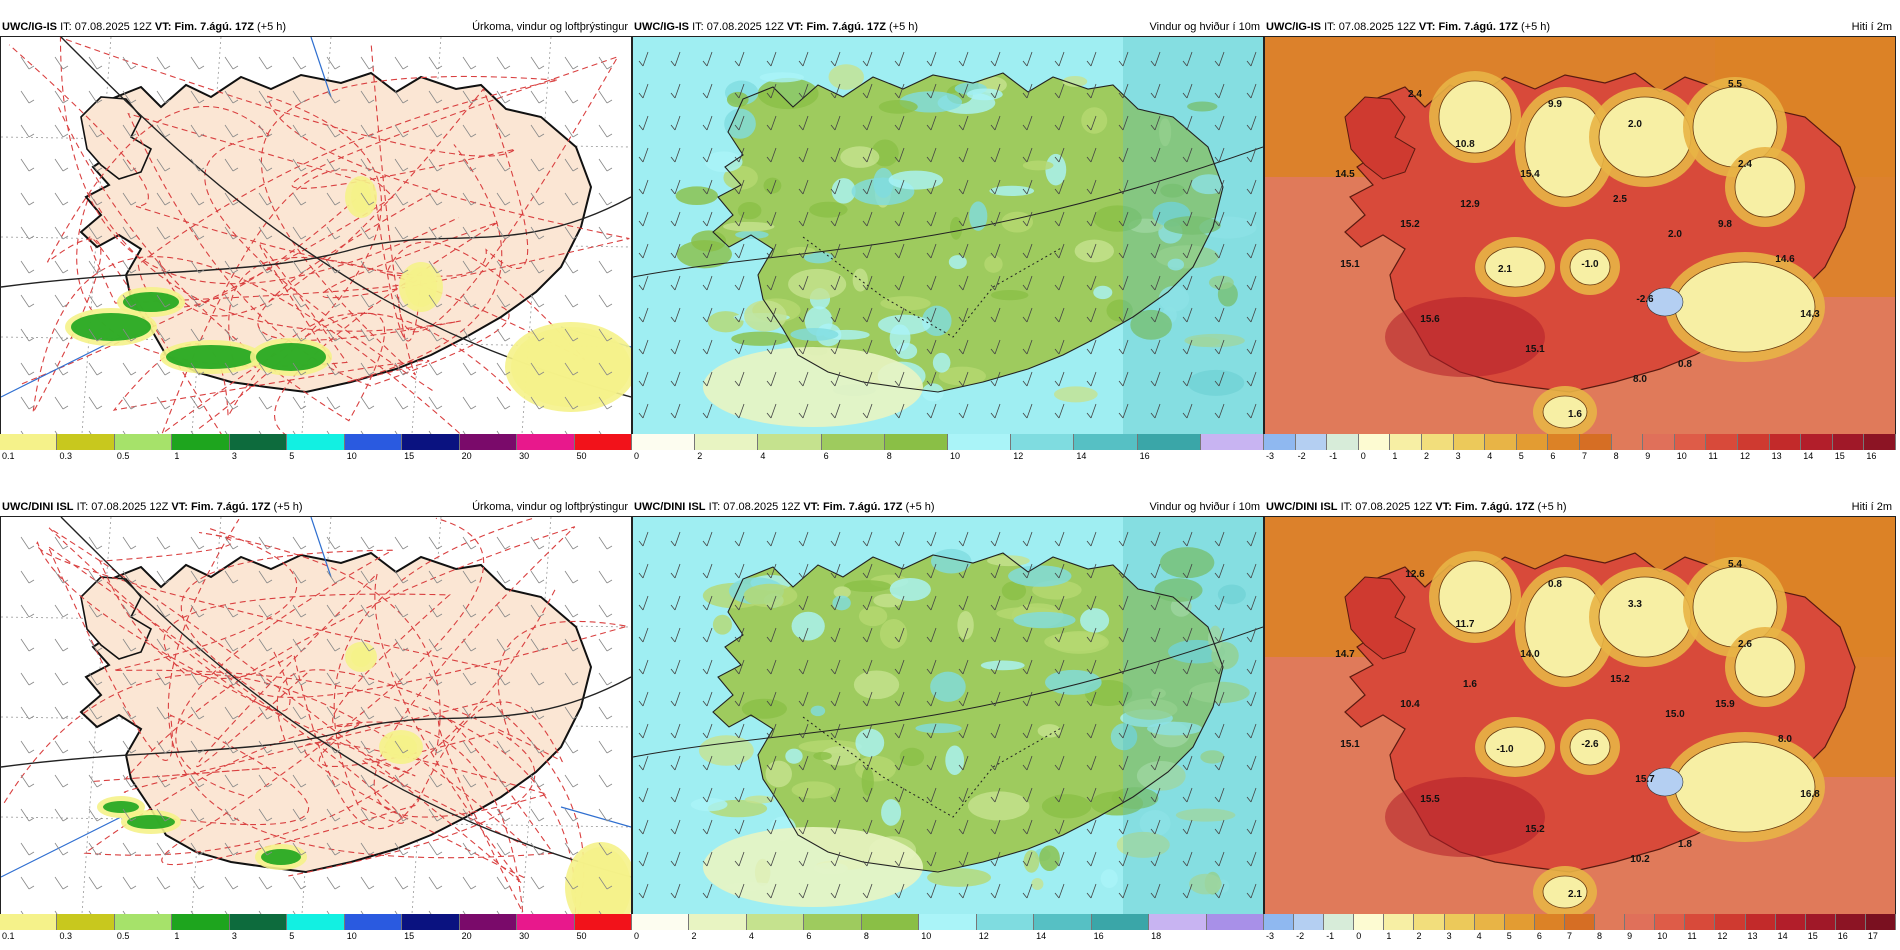  Describe the element at coordinates (1330, 936) in the screenshot. I see `colorbar-tick-label: -1` at that location.